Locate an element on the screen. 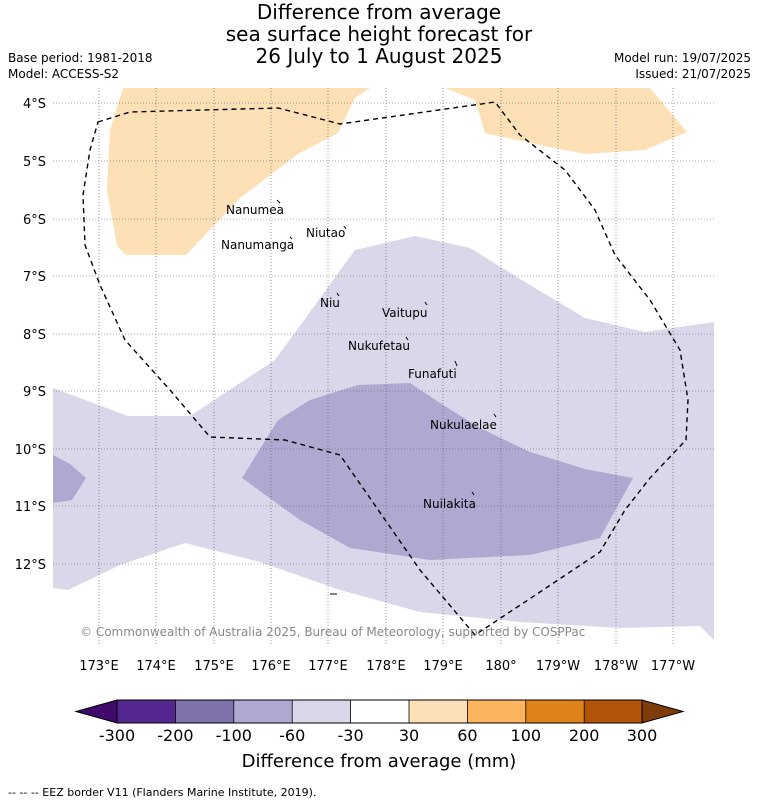 The width and height of the screenshot is (758, 804). lon-label: 178°E is located at coordinates (386, 666).